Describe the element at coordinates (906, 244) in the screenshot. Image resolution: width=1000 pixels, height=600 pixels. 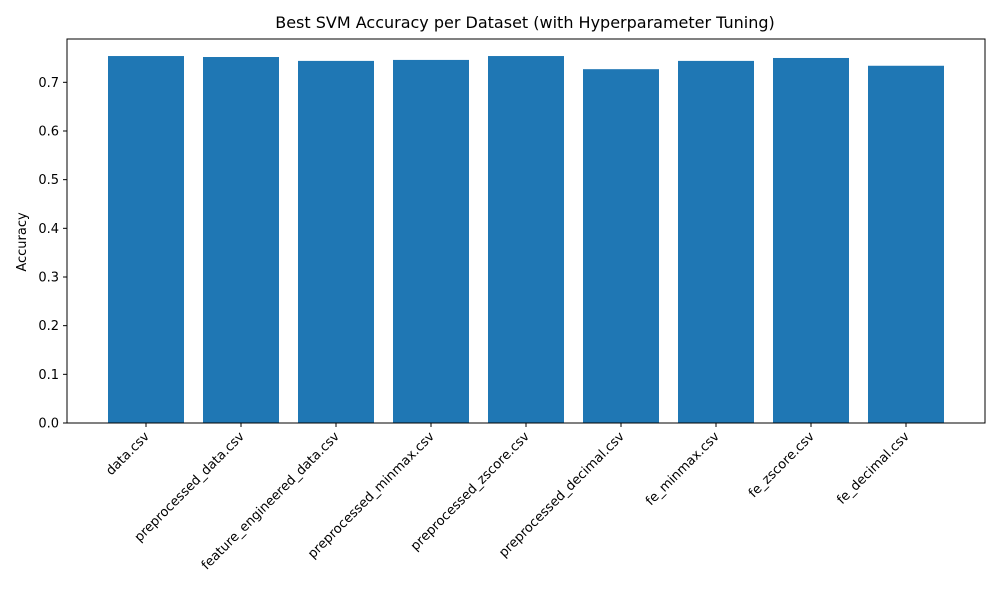
I see `bar-fe-decimal-csv` at that location.